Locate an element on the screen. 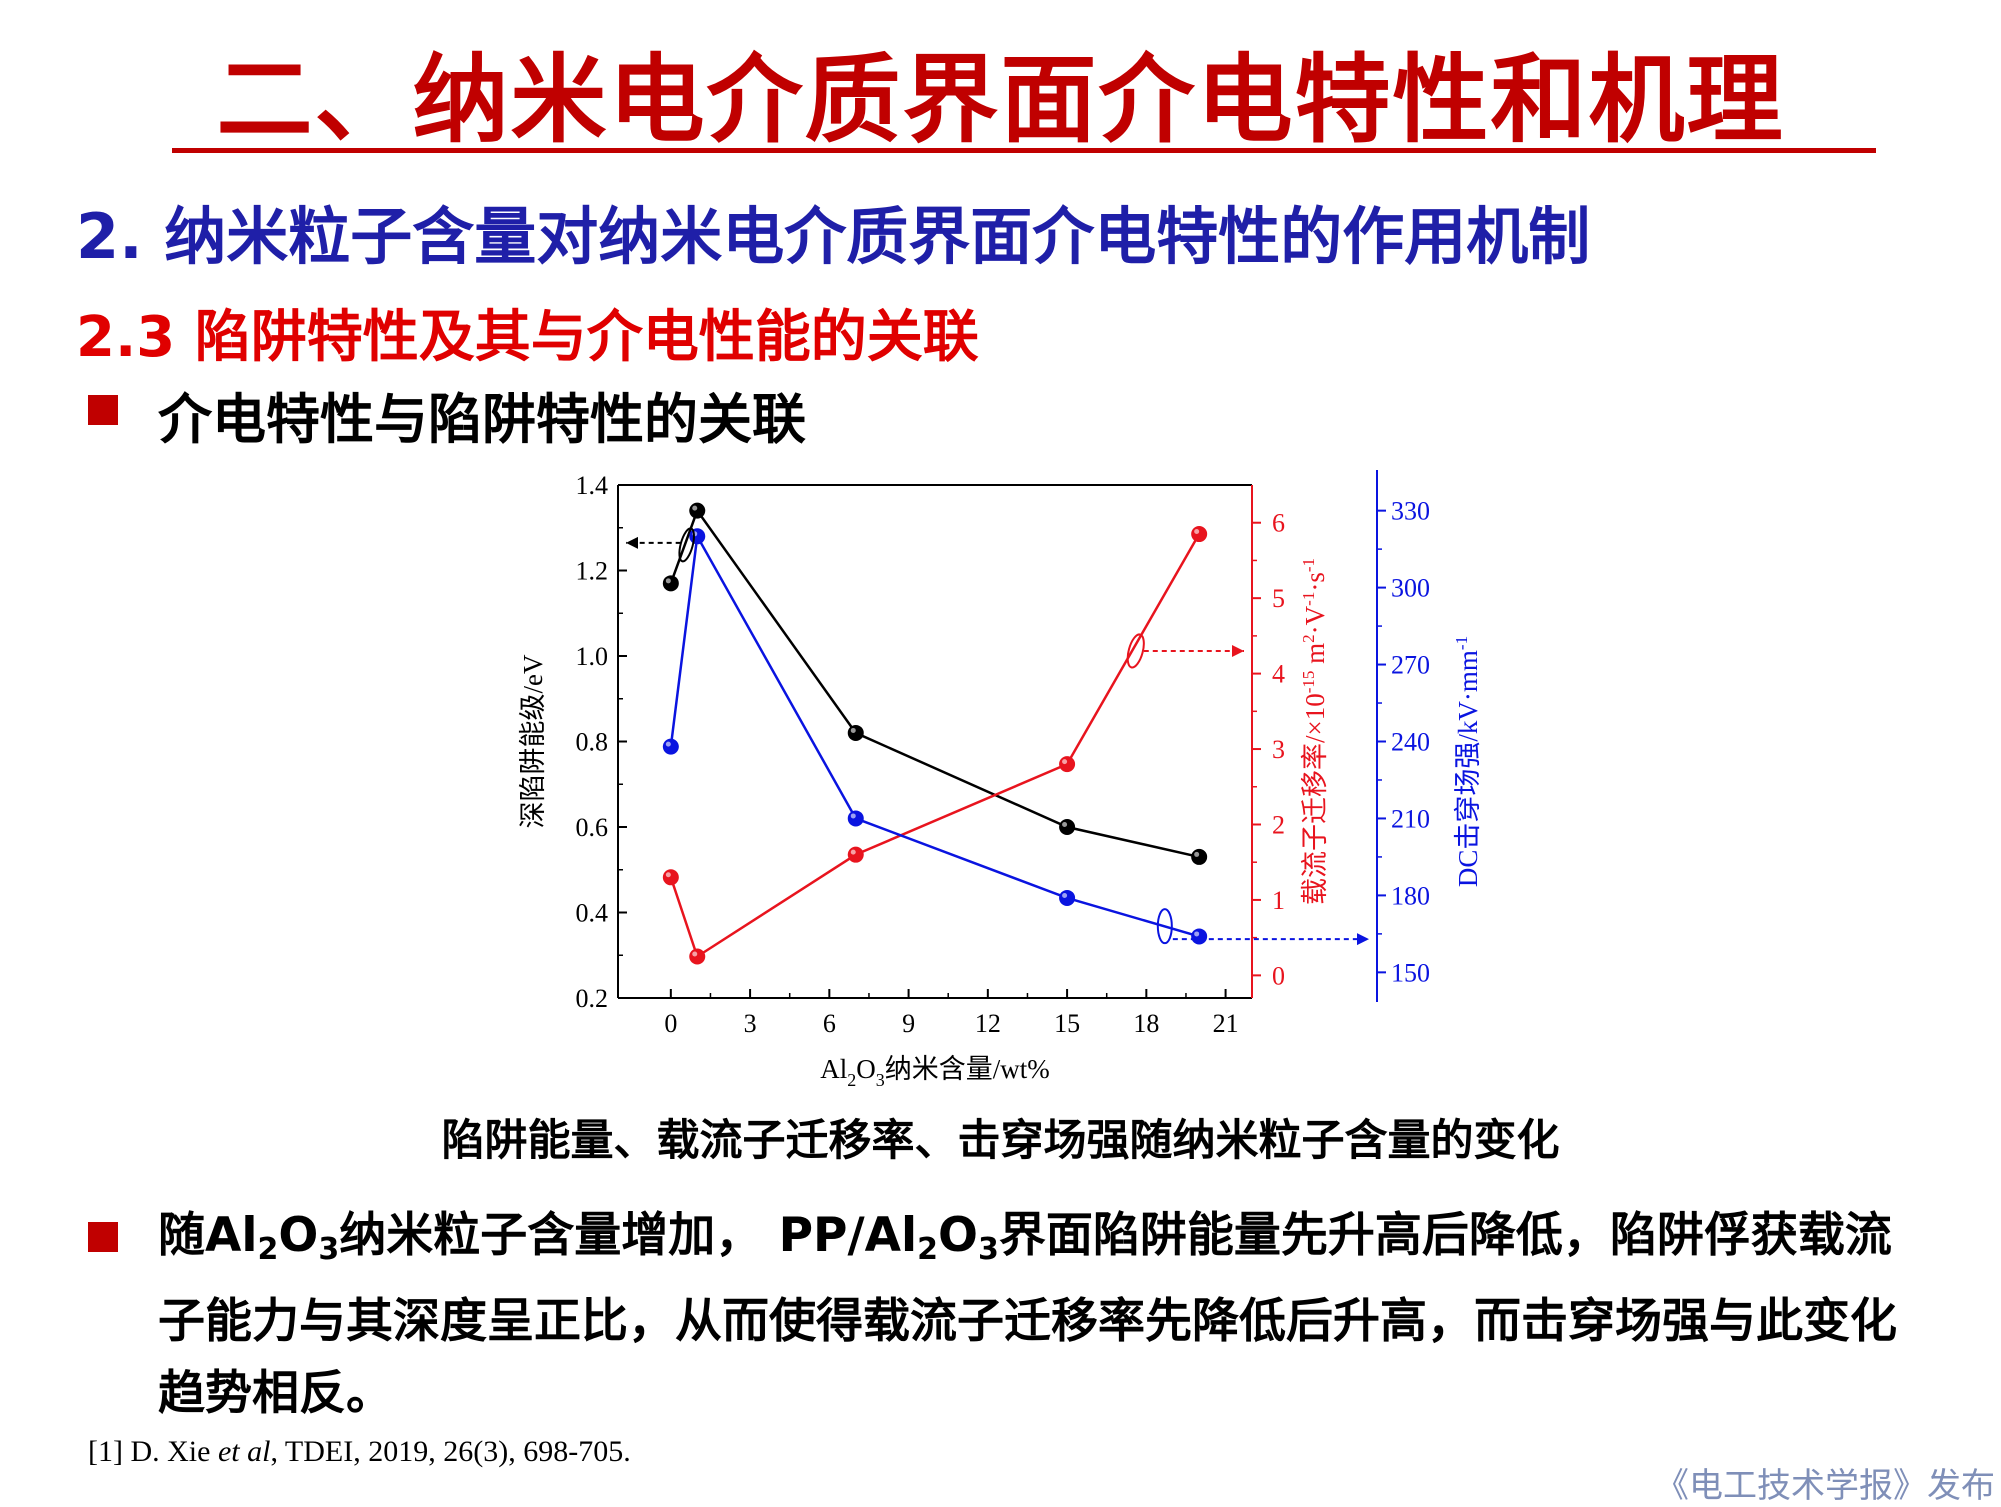  breakdown-axis-label: DC击穿场强/kV·mm-1 is located at coordinates (1467, 761).